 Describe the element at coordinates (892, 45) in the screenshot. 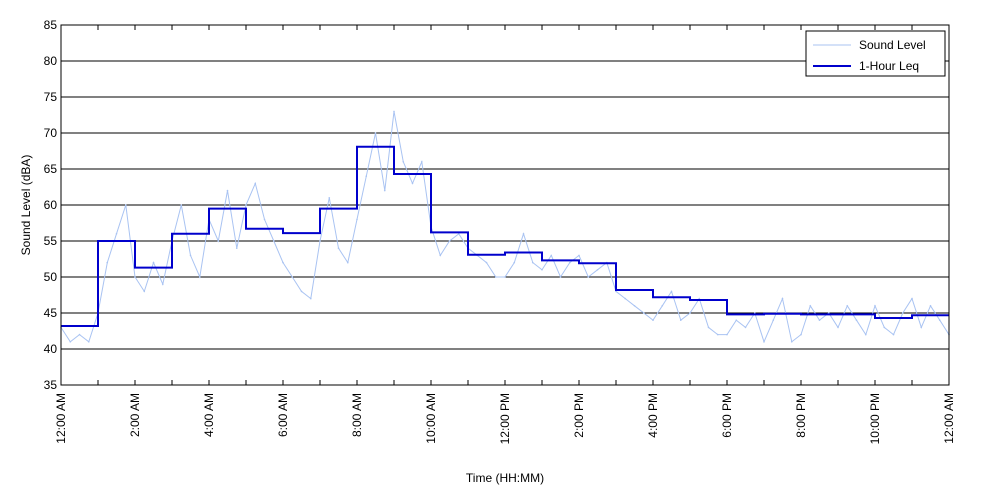

I see `legend-sound-level-label: Sound Level` at that location.